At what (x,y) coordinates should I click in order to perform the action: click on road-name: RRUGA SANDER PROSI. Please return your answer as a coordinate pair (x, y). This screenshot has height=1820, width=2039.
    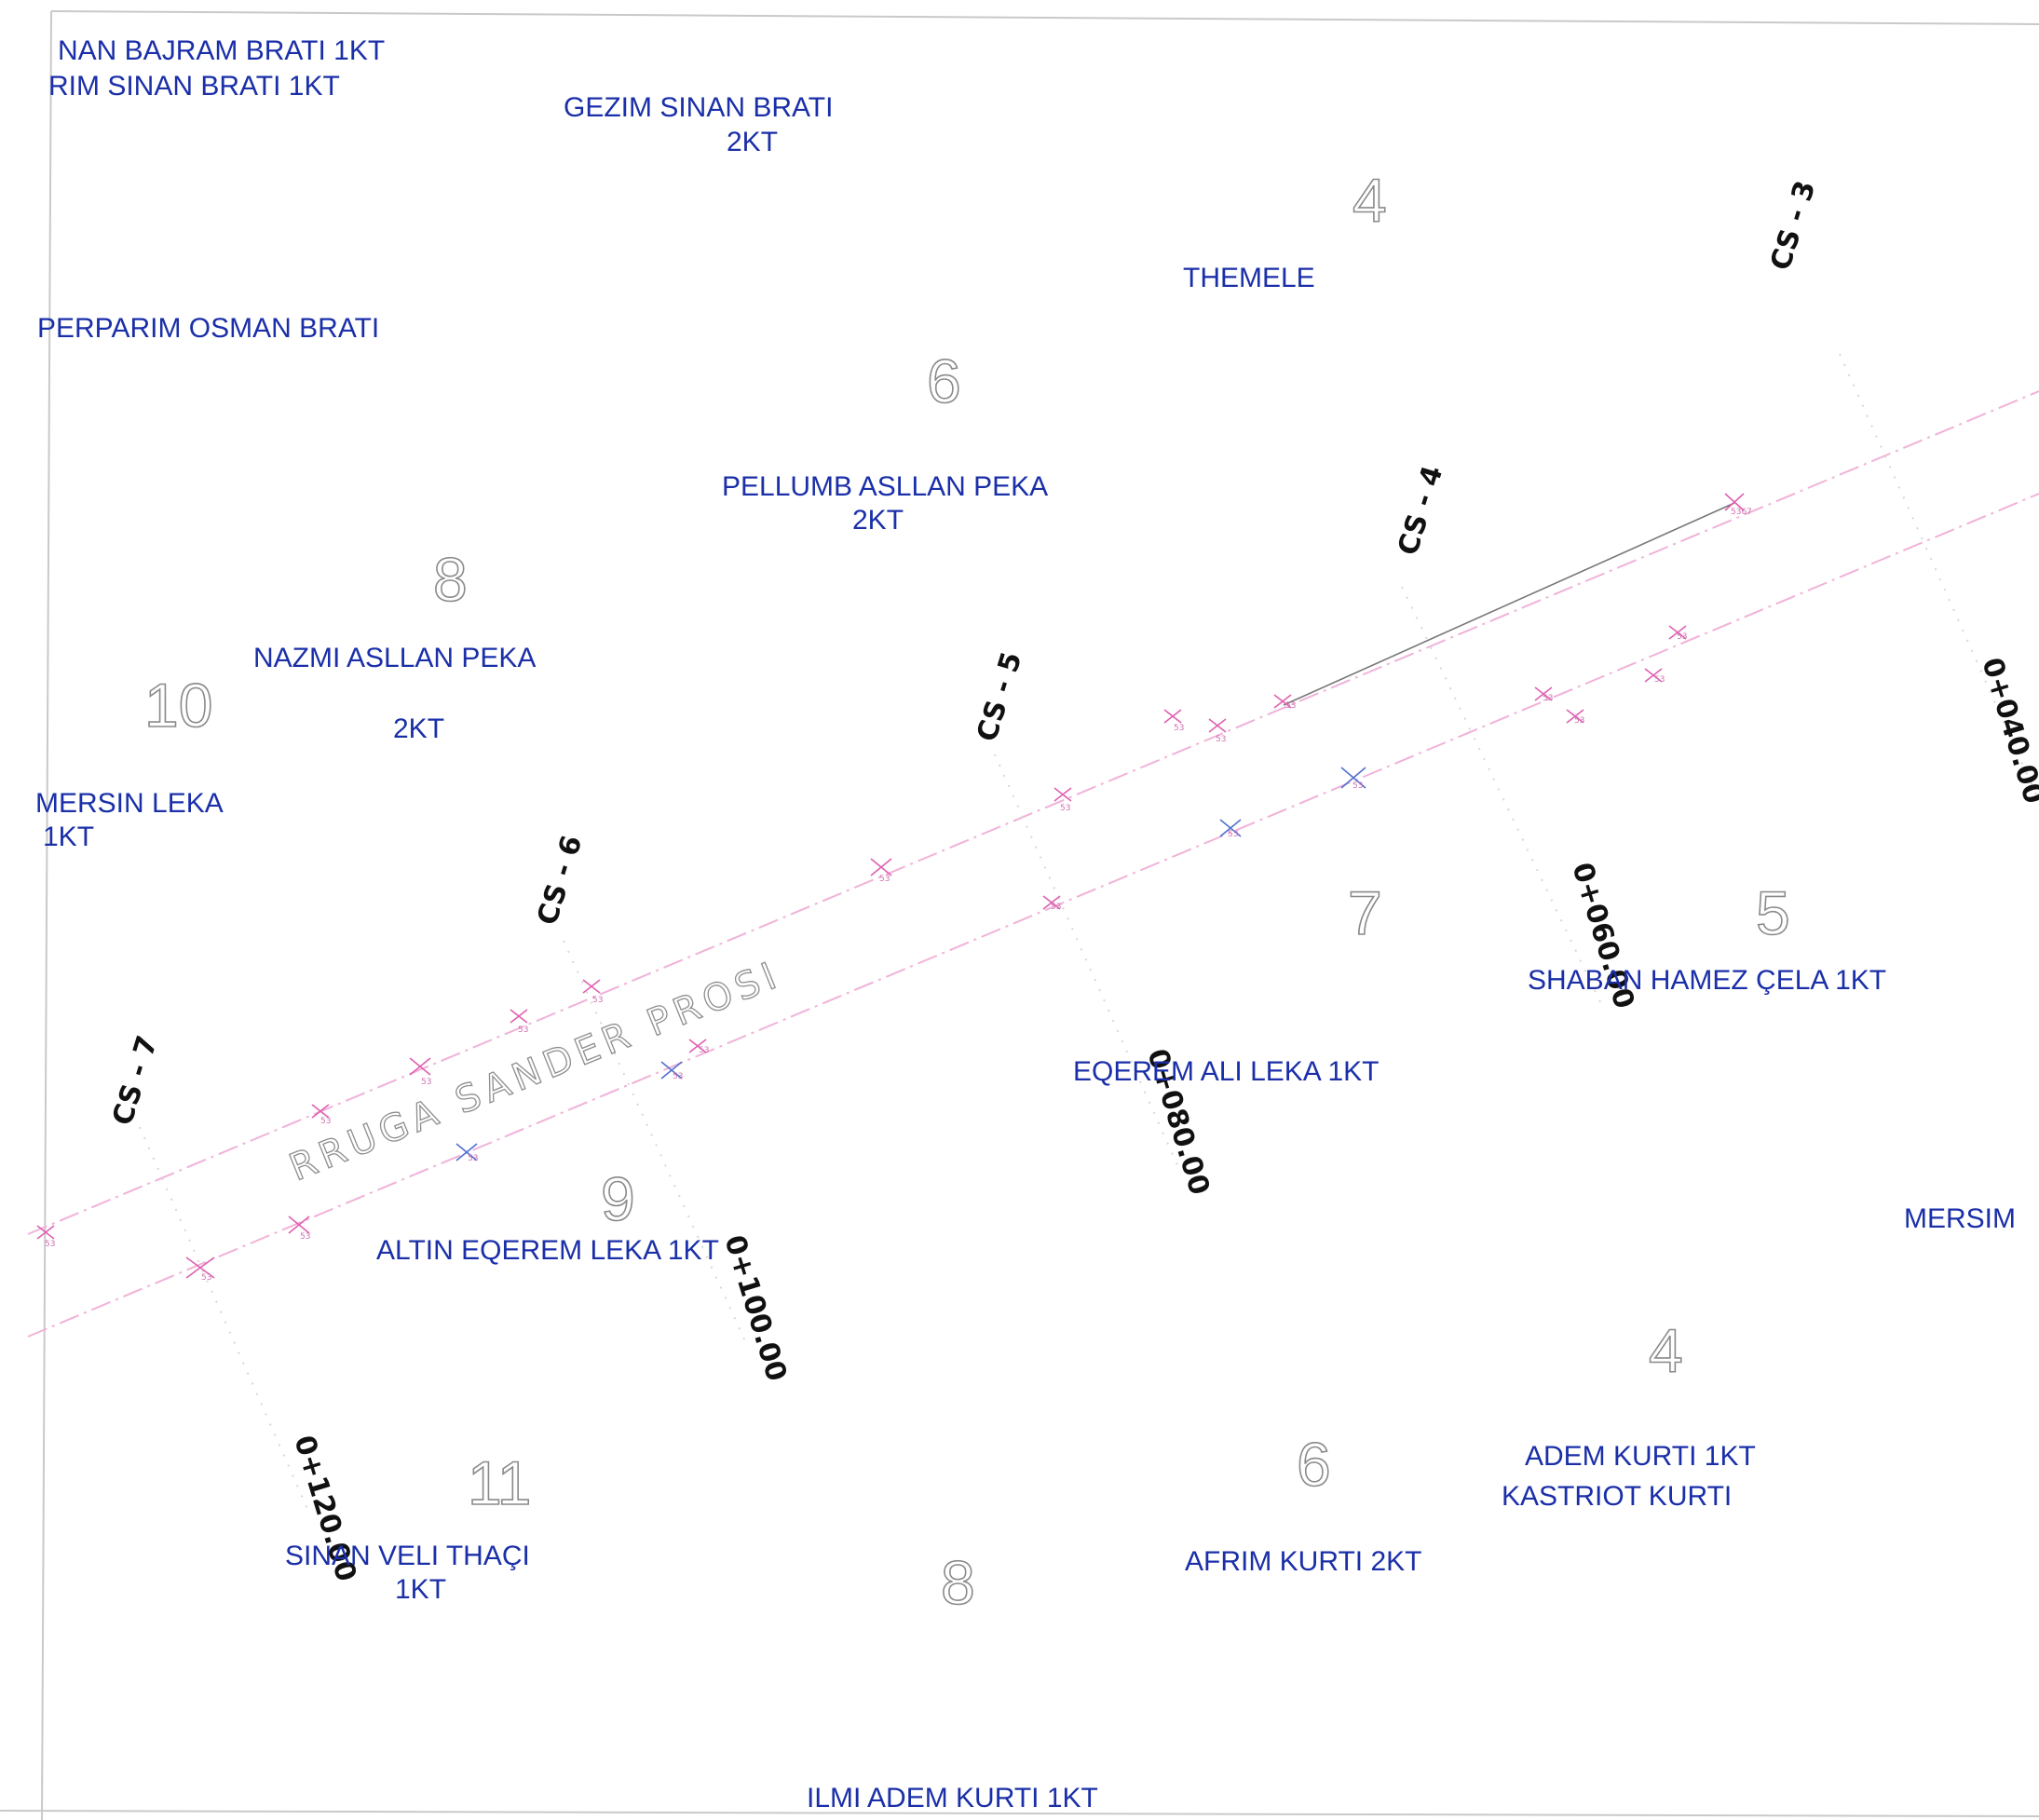
    Looking at the image, I should click on (536, 1071).